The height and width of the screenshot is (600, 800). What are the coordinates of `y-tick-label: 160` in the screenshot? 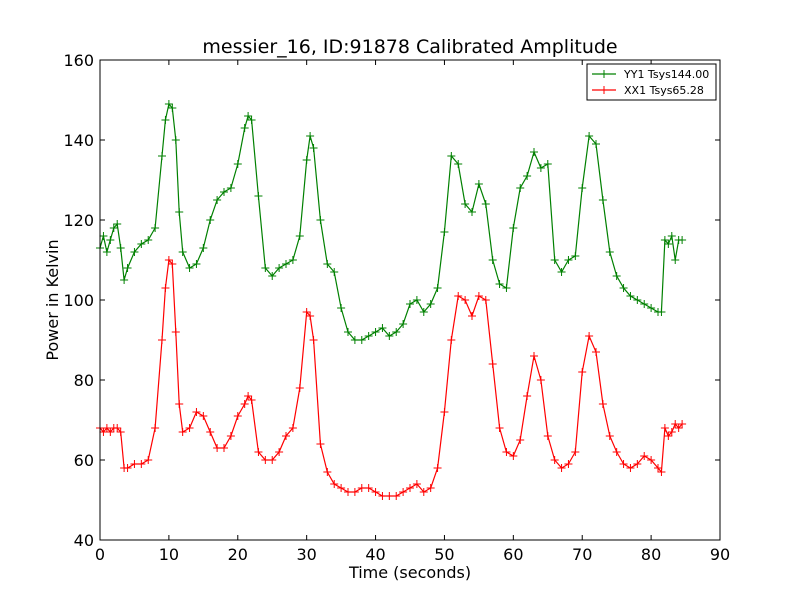 It's located at (78, 60).